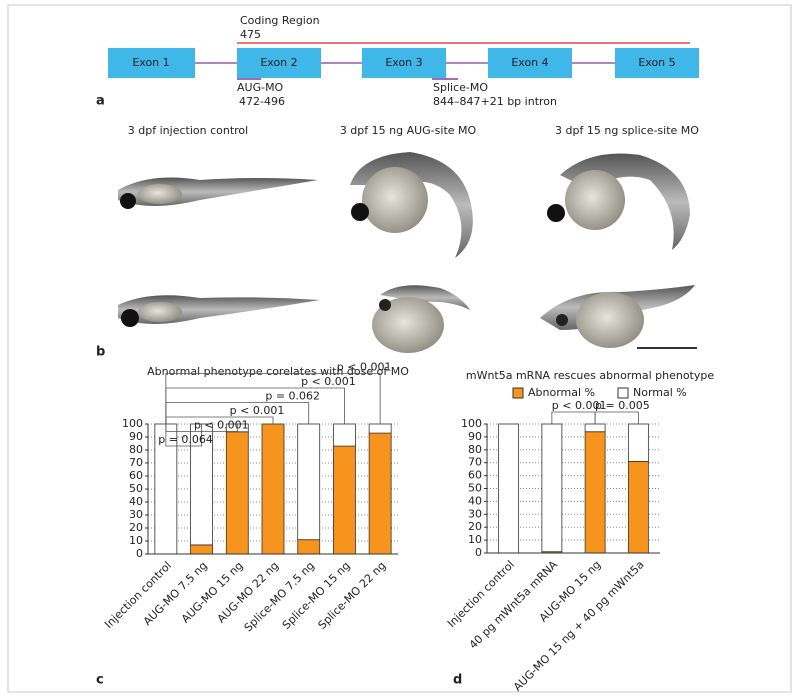 This screenshot has width=800, height=699. What do you see at coordinates (292, 396) in the screenshot?
I see `p-value: p = 0.062` at bounding box center [292, 396].